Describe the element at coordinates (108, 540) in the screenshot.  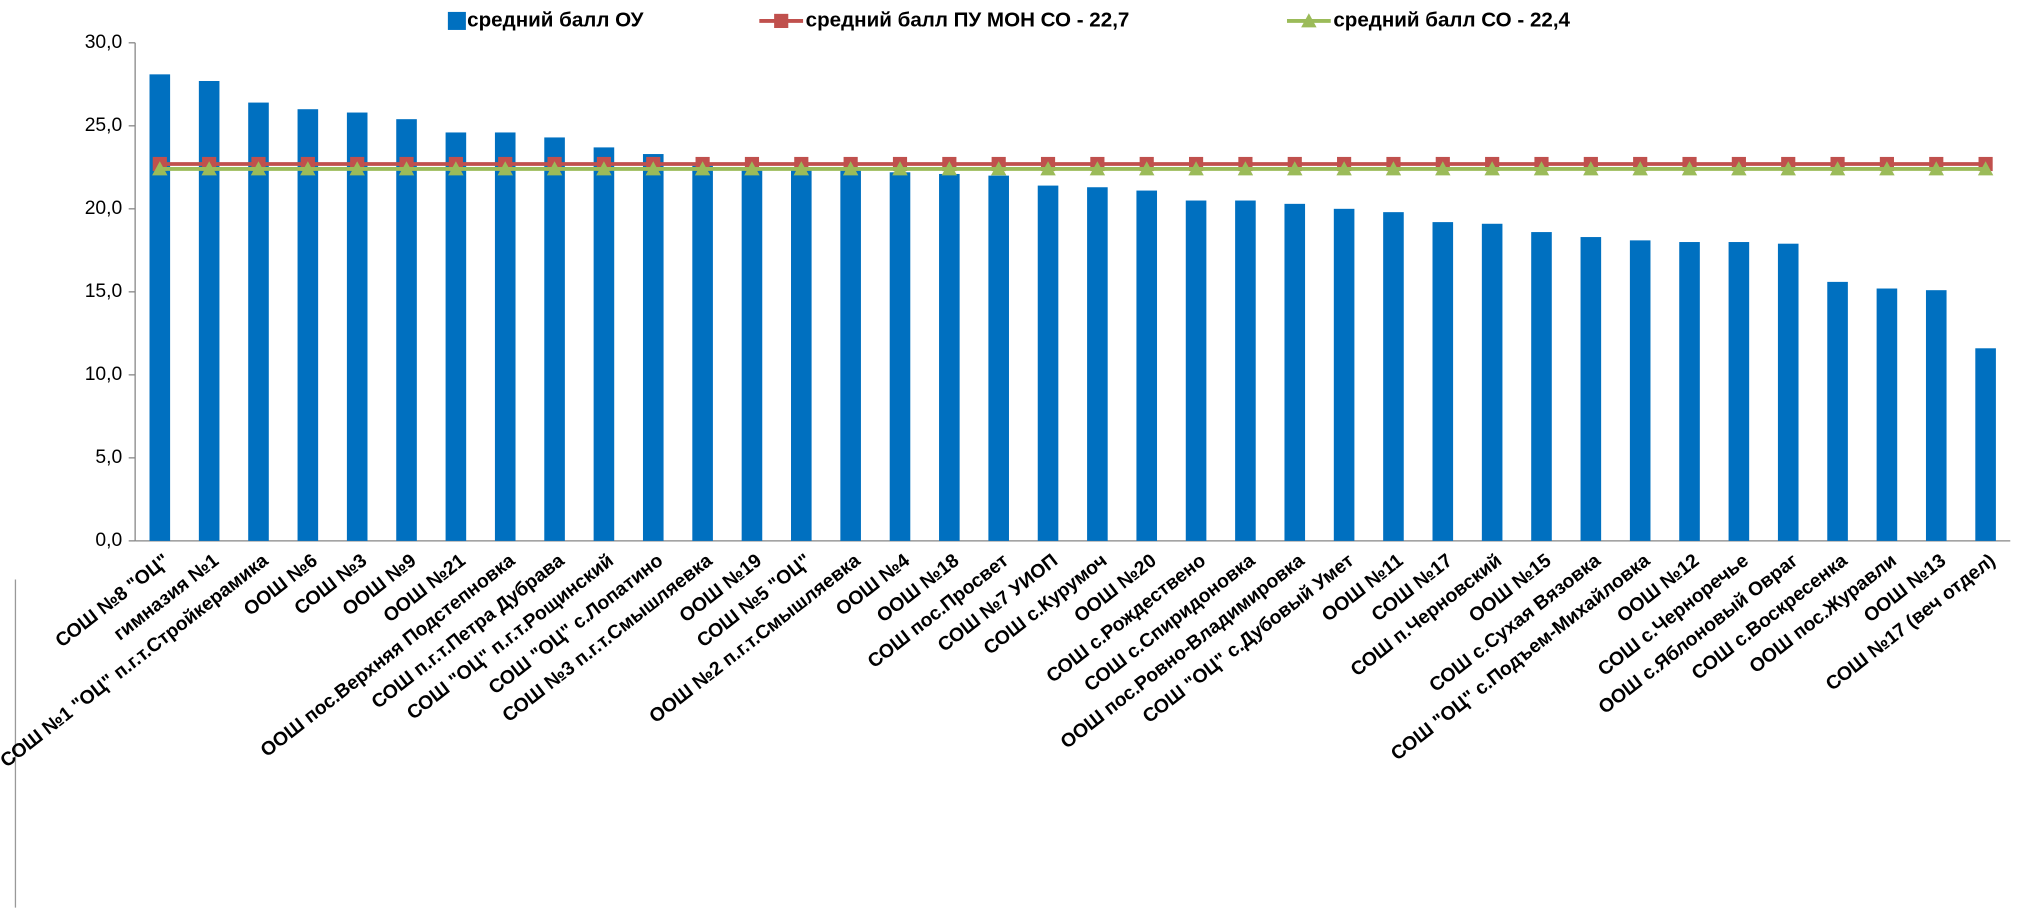
I see `y-tick-label: 0,0` at that location.